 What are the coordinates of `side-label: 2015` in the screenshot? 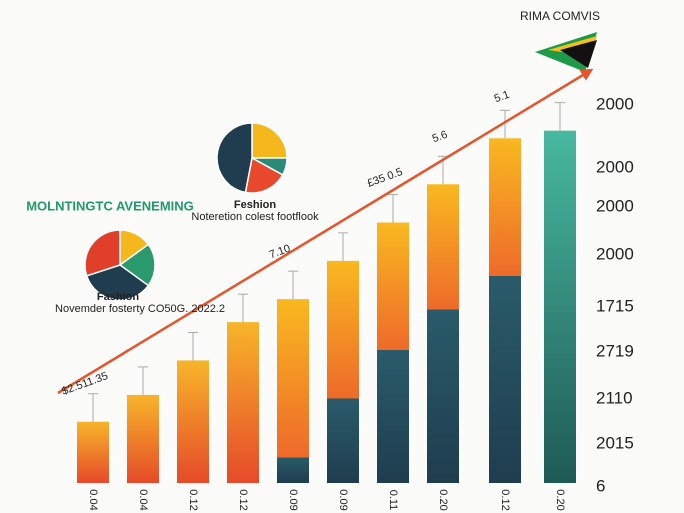 It's located at (615, 442).